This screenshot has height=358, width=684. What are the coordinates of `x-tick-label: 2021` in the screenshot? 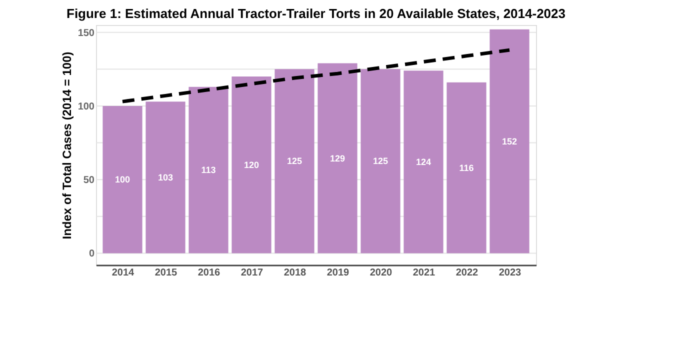 It's located at (424, 273).